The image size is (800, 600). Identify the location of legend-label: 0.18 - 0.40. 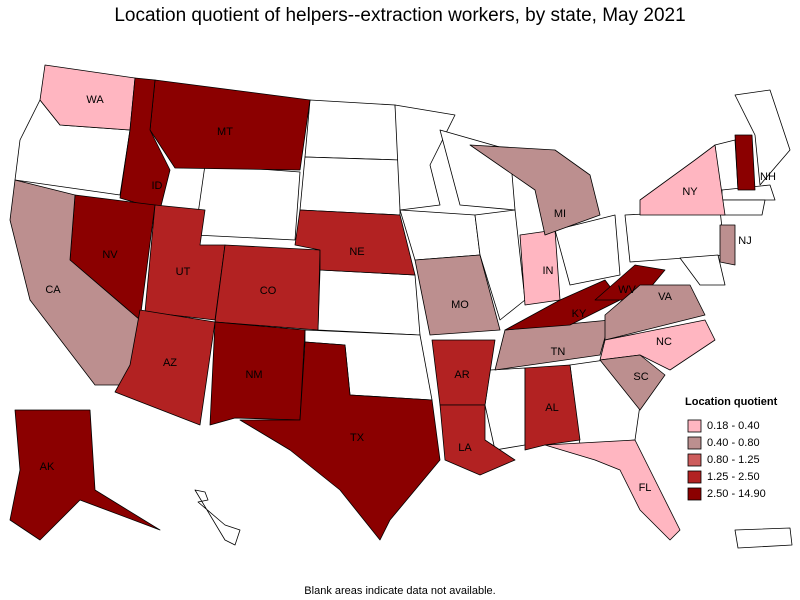
(733, 426).